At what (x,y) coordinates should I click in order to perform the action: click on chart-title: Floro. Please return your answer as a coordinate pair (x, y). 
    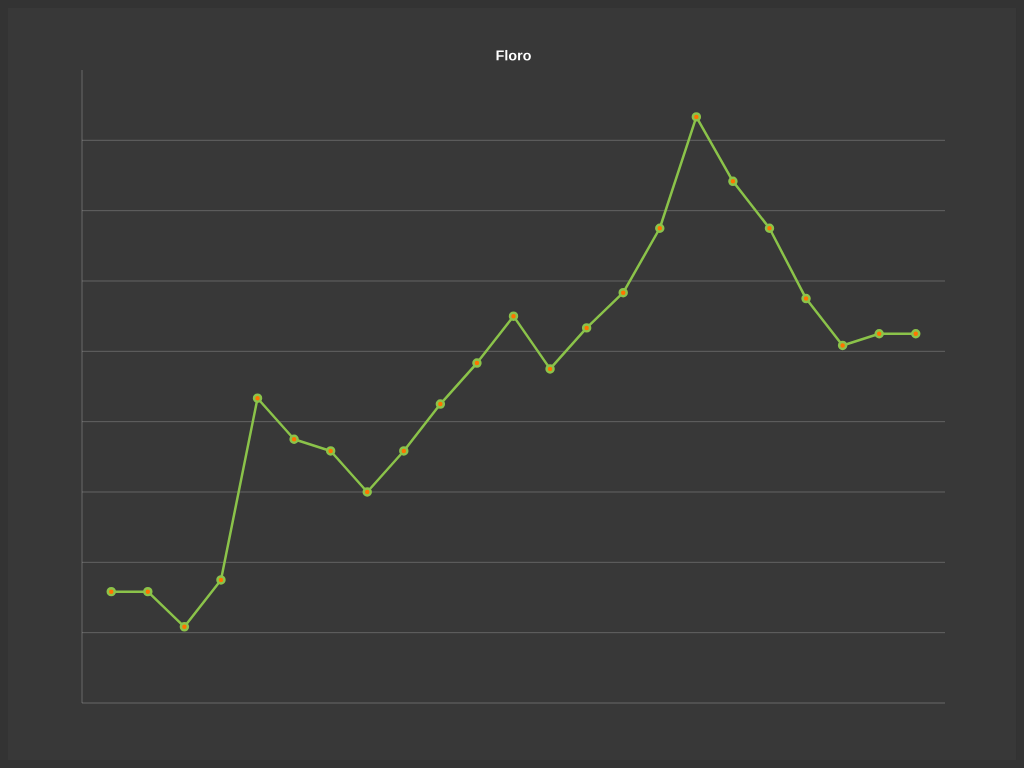
    Looking at the image, I should click on (513, 55).